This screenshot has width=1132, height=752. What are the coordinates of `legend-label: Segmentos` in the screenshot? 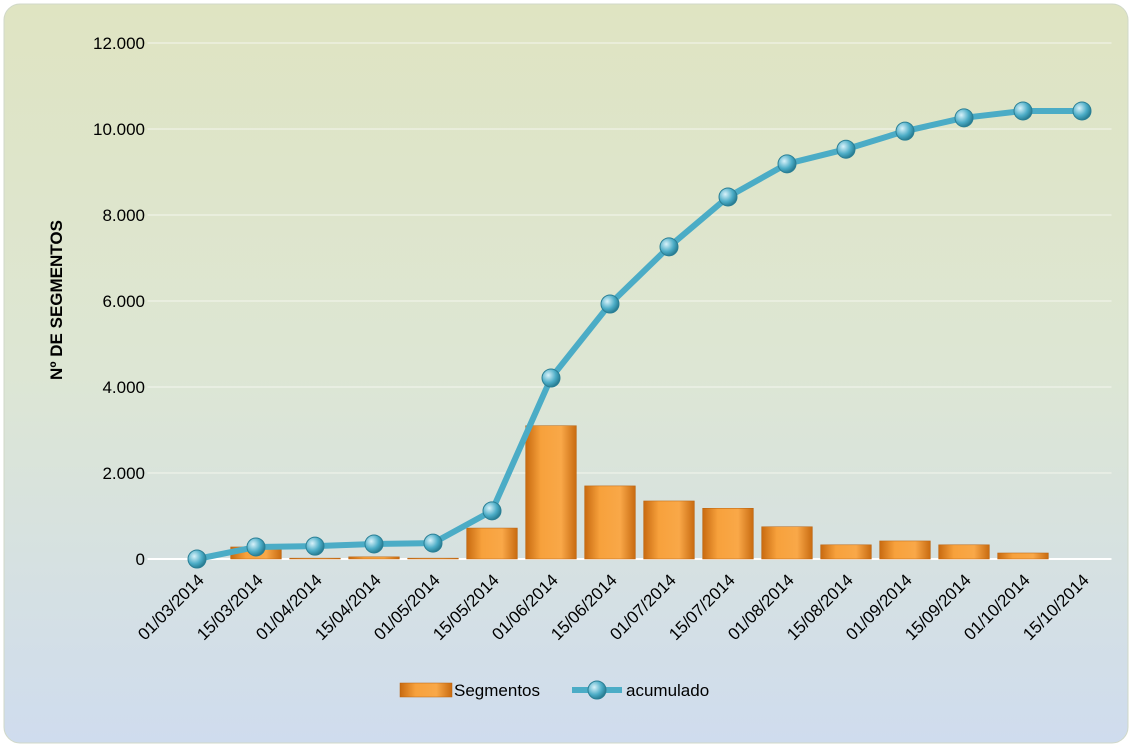 It's located at (497, 690).